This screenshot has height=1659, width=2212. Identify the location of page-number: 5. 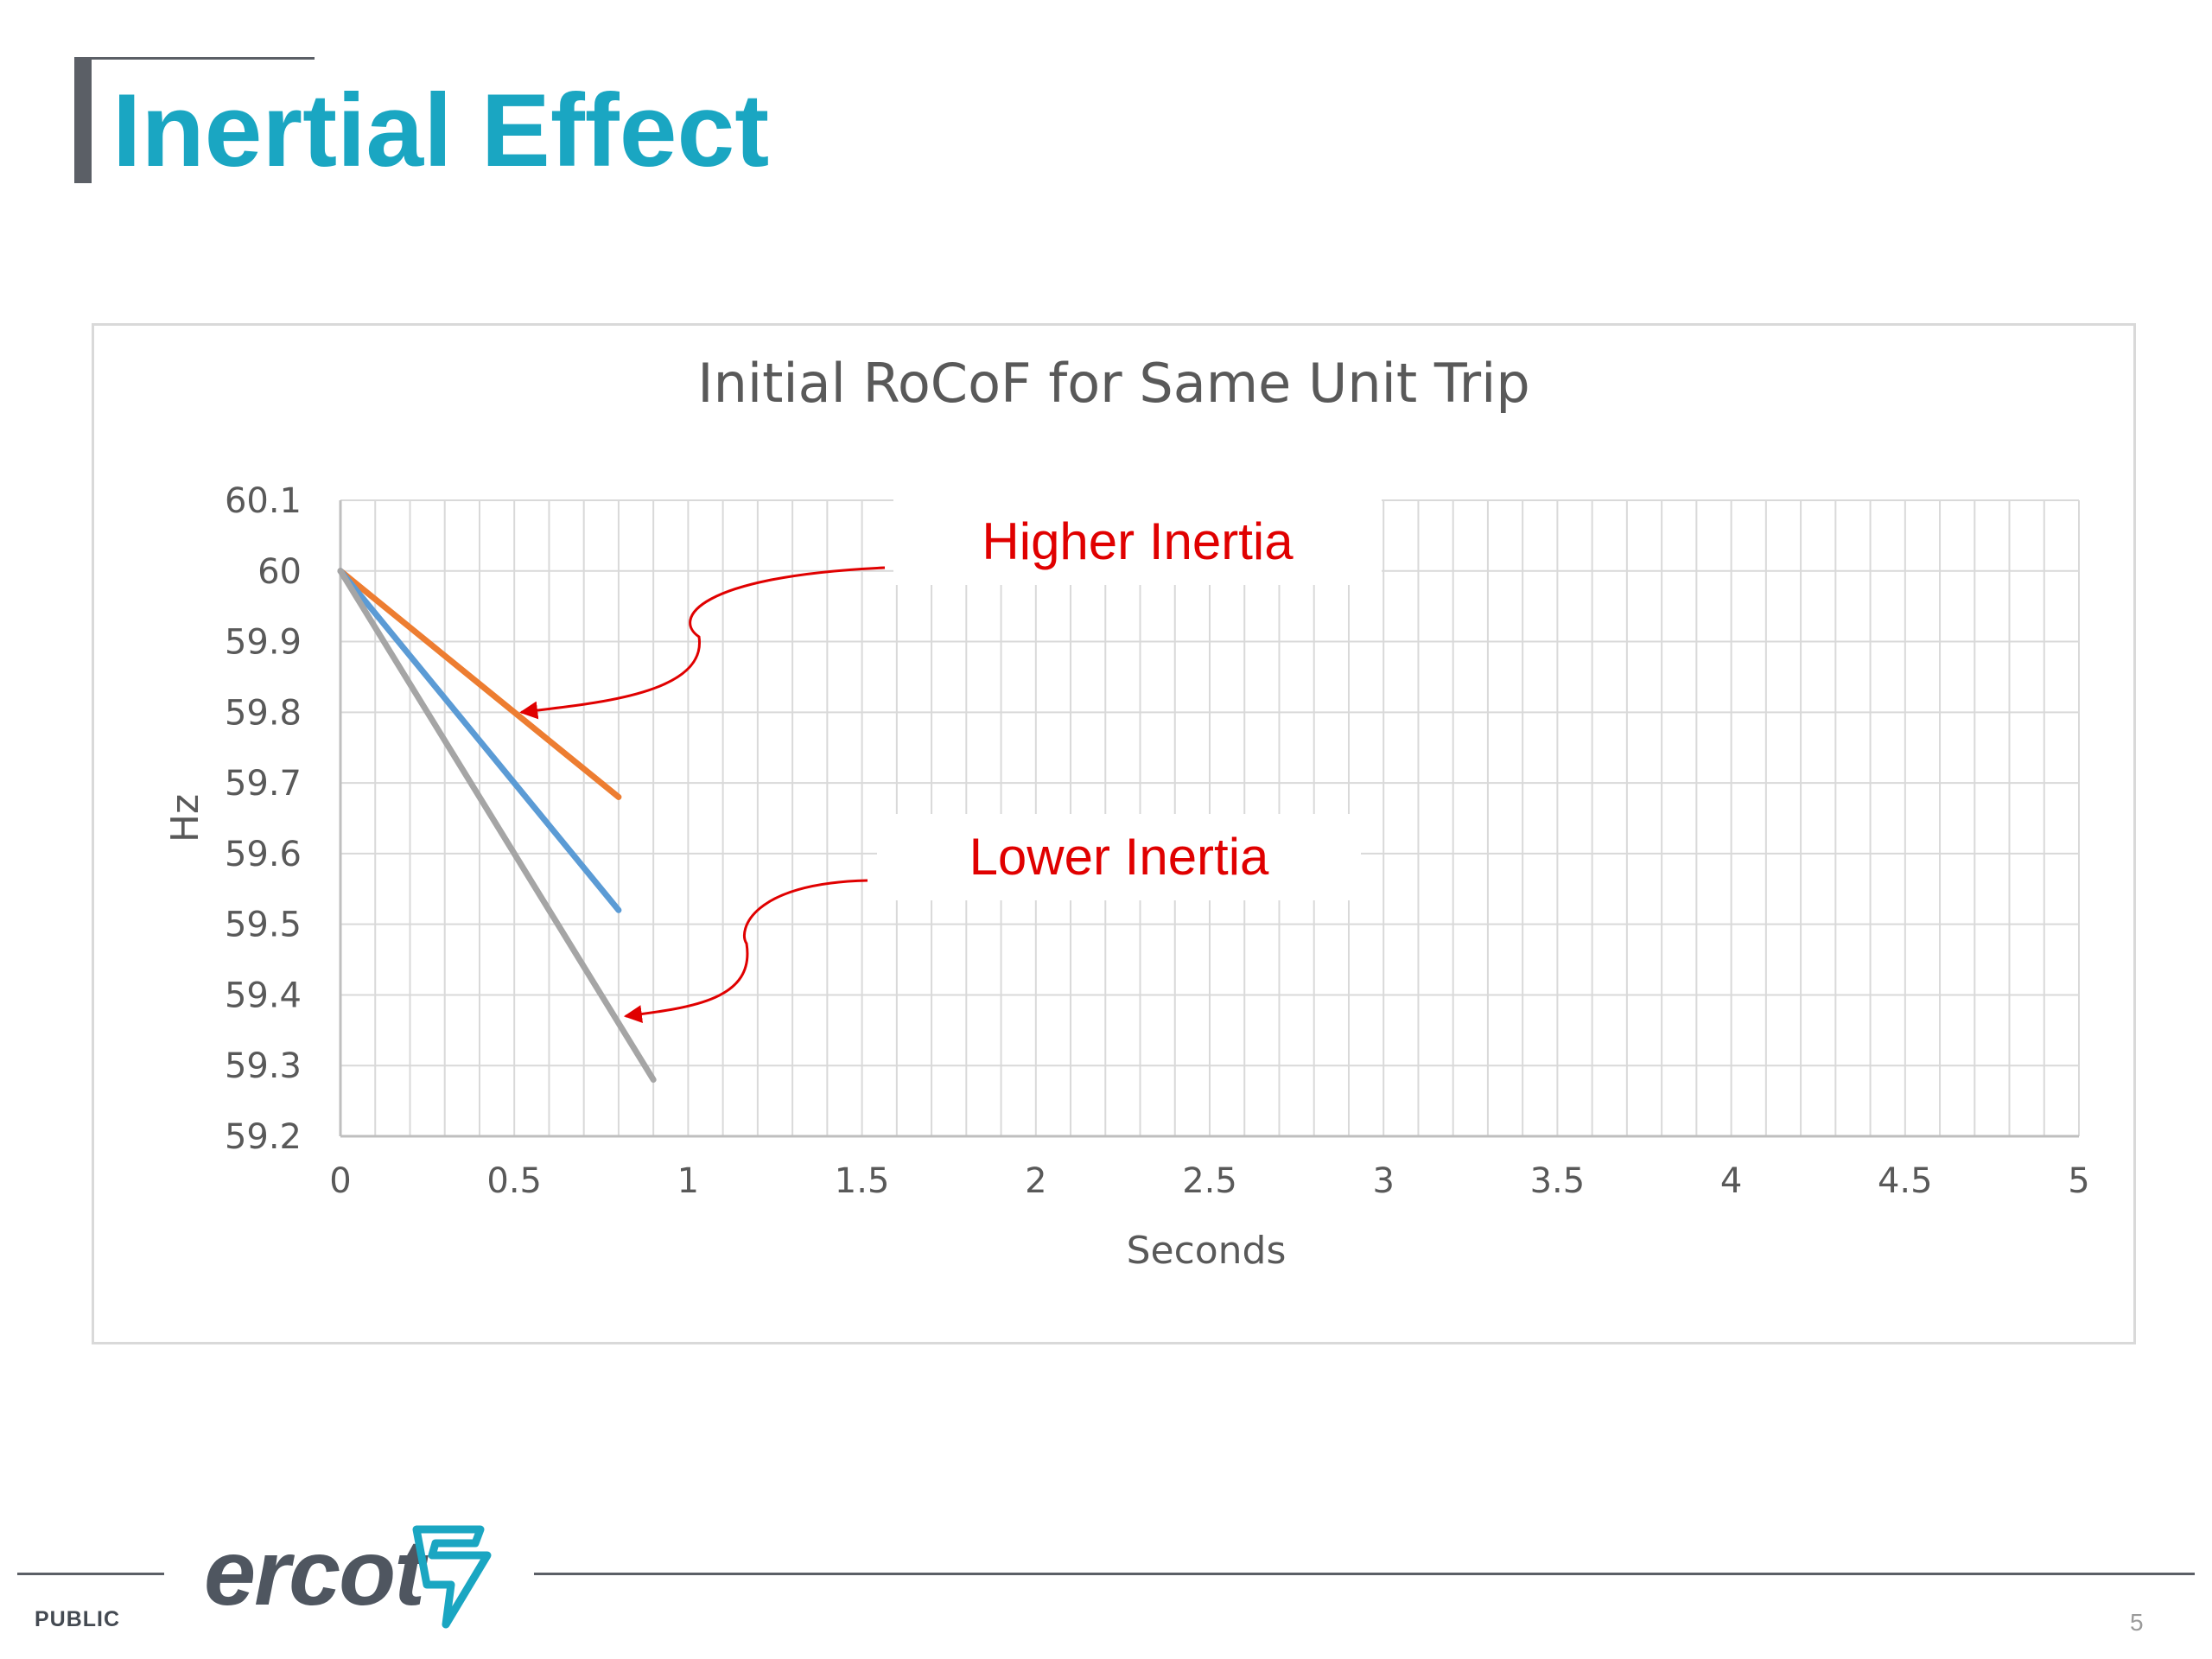
(2137, 1622).